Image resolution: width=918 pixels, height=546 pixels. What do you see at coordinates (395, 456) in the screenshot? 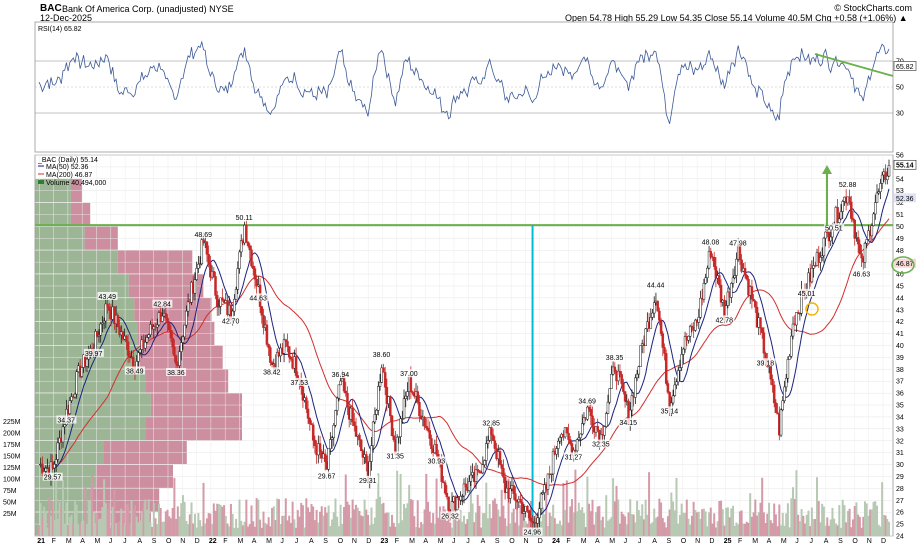
I see `price-annotation: 31.35` at bounding box center [395, 456].